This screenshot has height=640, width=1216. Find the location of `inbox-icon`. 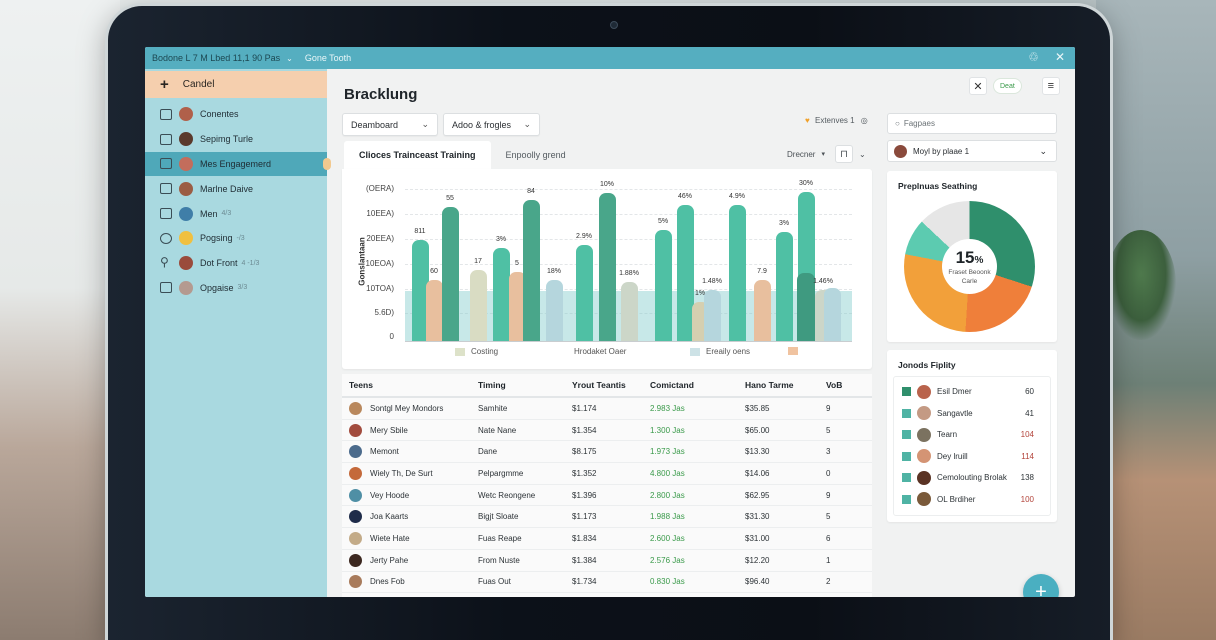

inbox-icon is located at coordinates (166, 214).